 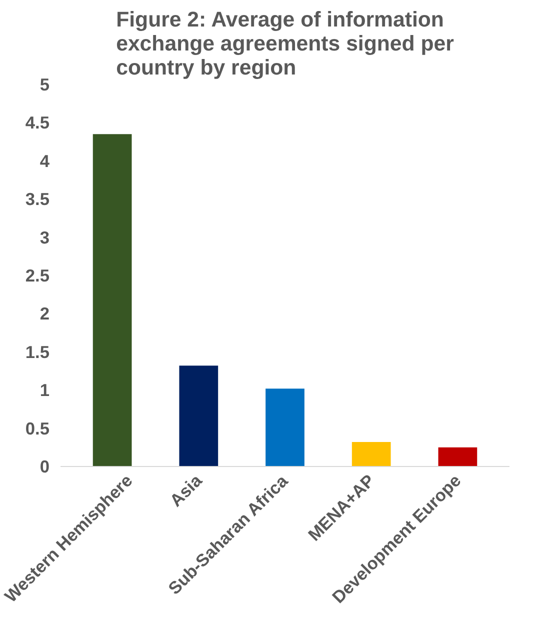 I want to click on y-tick-label: 3.5, so click(x=37, y=199).